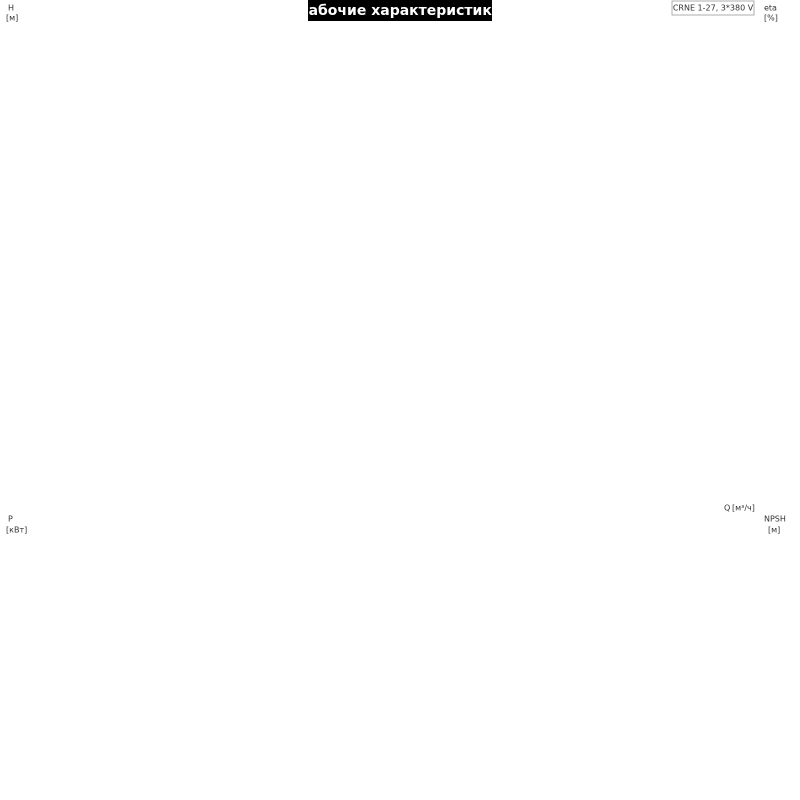  I want to click on y2-unit: [%], so click(771, 18).